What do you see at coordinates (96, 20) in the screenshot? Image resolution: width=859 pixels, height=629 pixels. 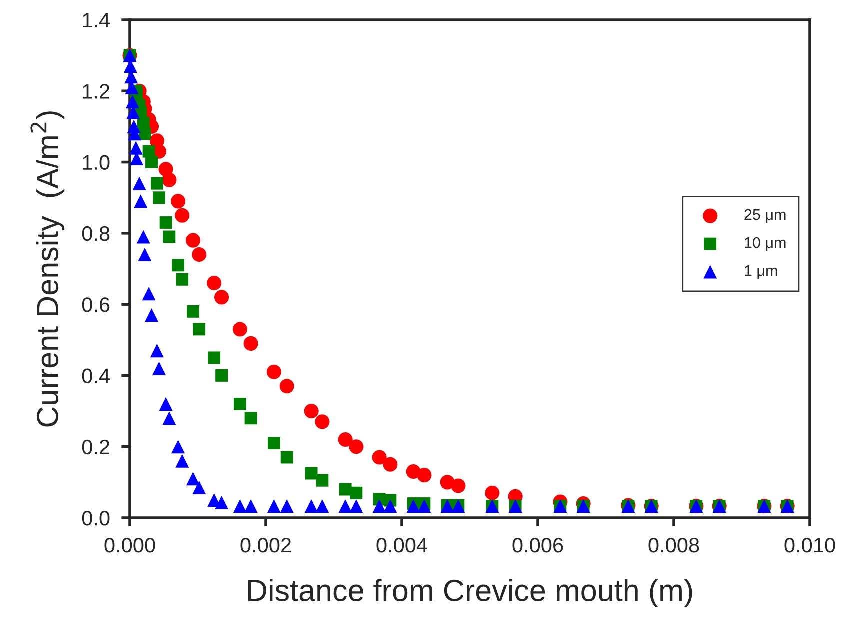 I see `y-tick-label: 1.4` at bounding box center [96, 20].